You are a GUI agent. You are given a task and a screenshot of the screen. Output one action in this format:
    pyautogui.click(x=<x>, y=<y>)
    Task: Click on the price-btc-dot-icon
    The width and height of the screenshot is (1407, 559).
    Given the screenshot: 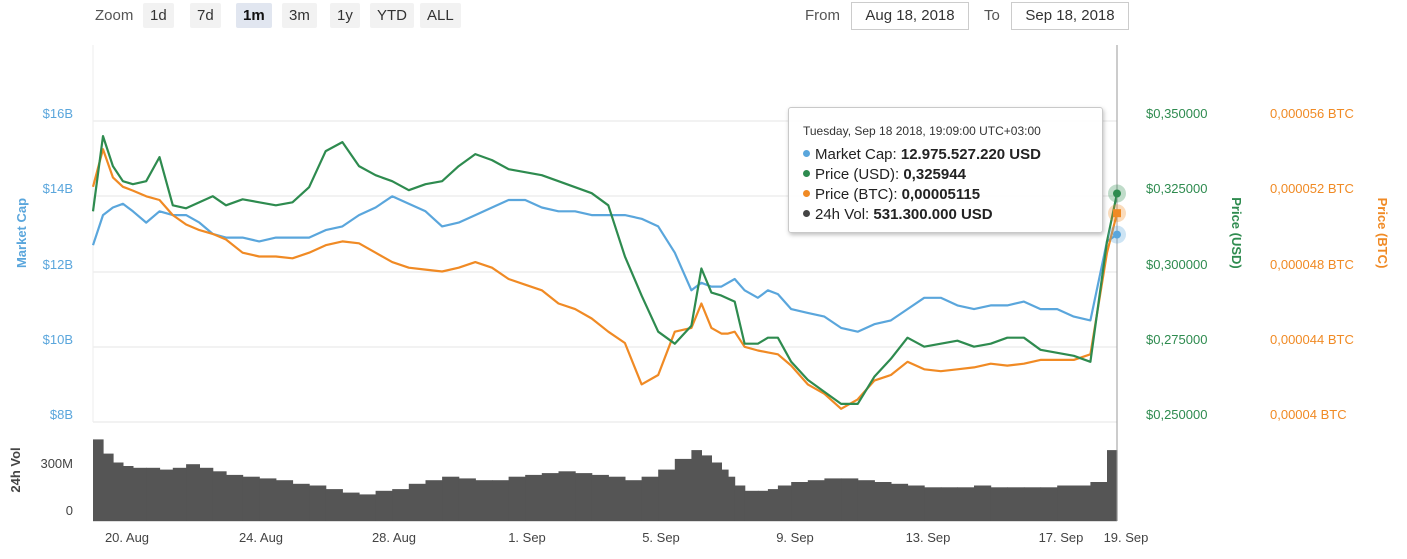 What is the action you would take?
    pyautogui.click(x=806, y=193)
    